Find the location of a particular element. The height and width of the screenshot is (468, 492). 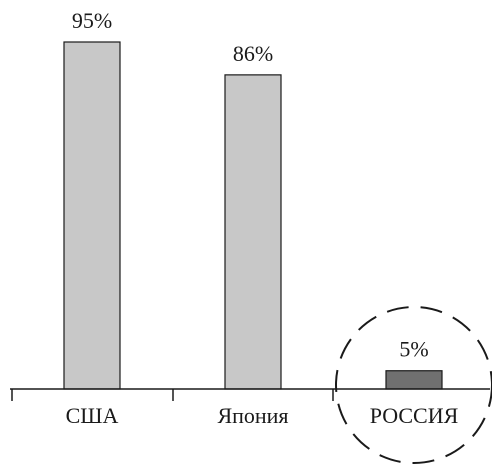

category-label-2: РОССИЯ is located at coordinates (414, 415).